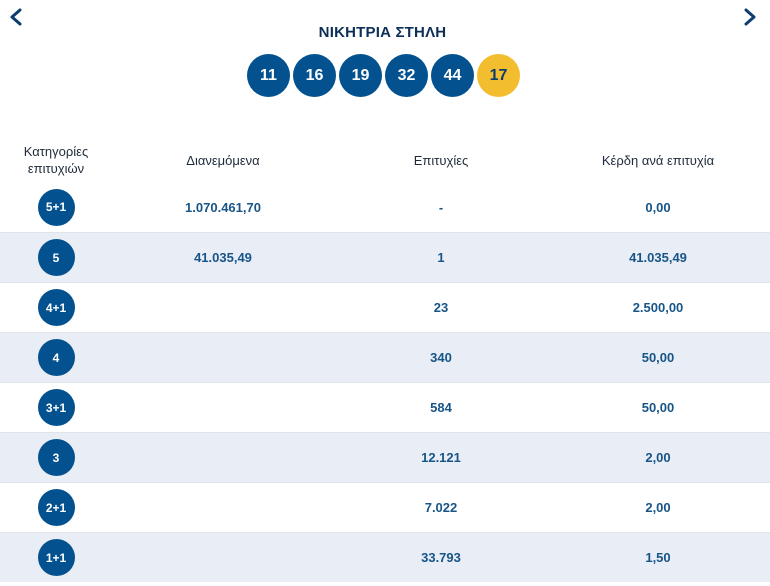  I want to click on table-row: 5+1 1.070.461,70 - 0,00, so click(385, 207).